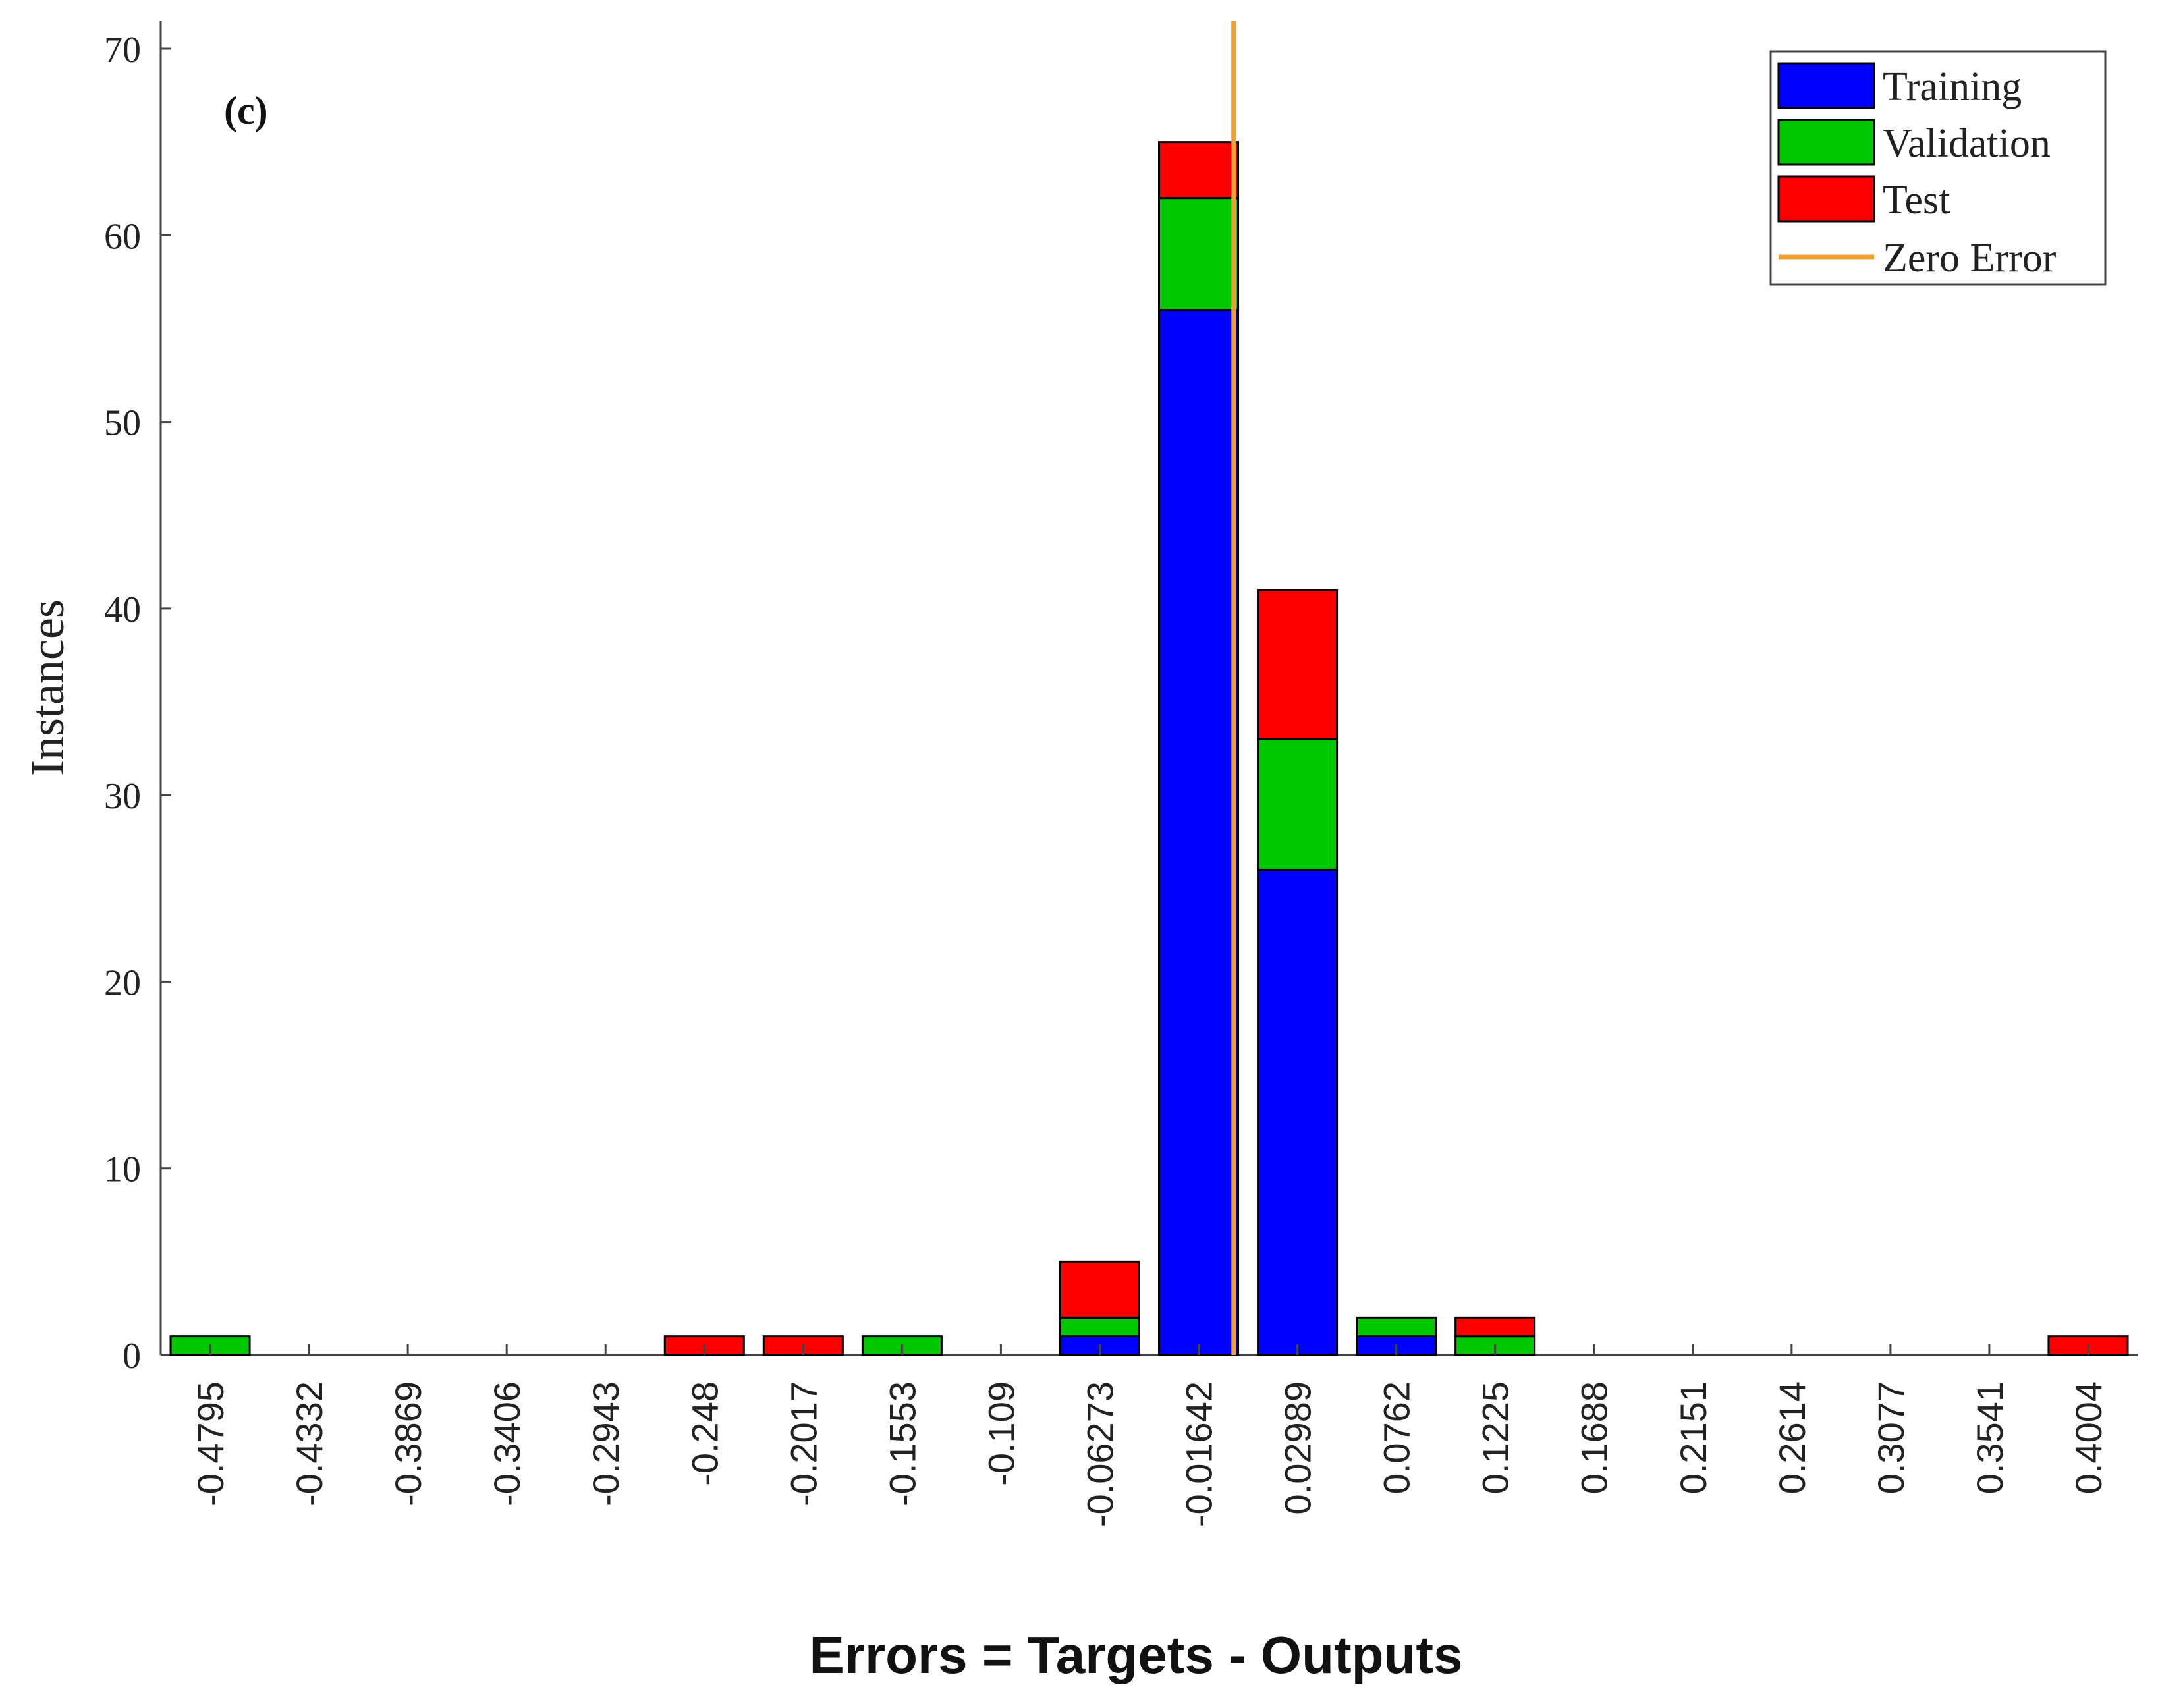  Describe the element at coordinates (2088, 1437) in the screenshot. I see `x-tick-label: 0.4004` at that location.